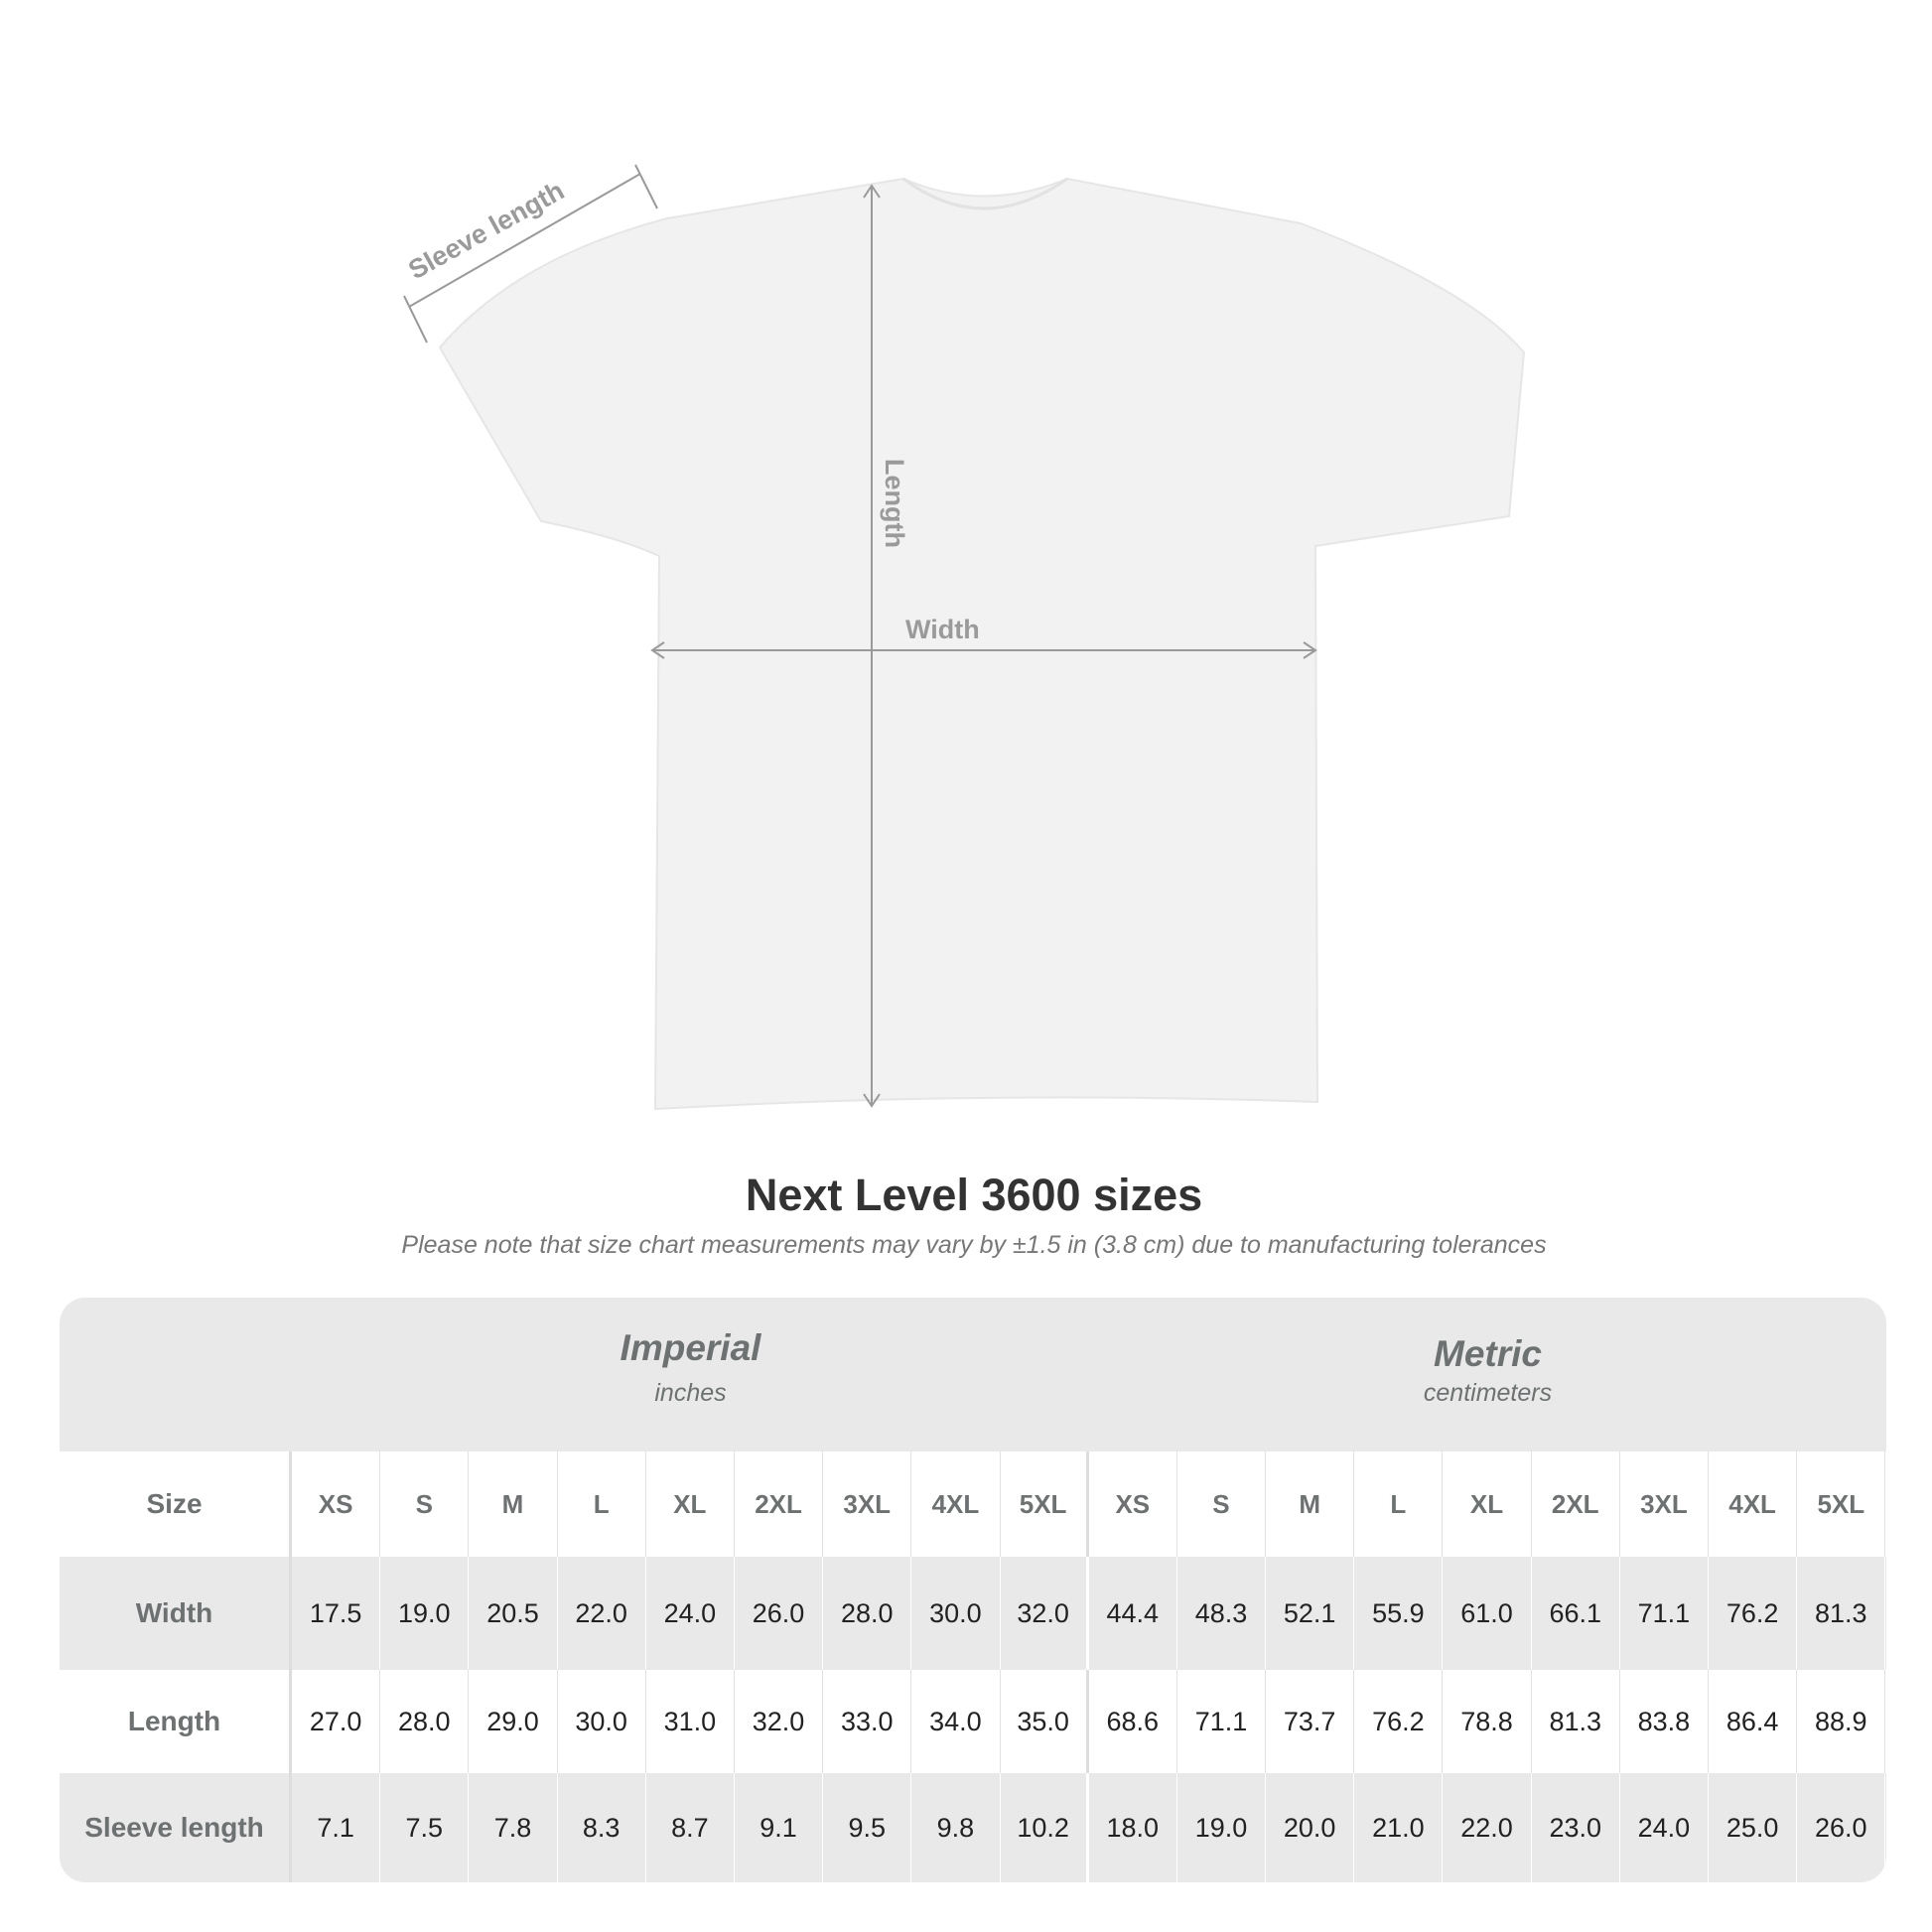  Describe the element at coordinates (1045, 1828) in the screenshot. I see `table-cell: 10.2` at that location.